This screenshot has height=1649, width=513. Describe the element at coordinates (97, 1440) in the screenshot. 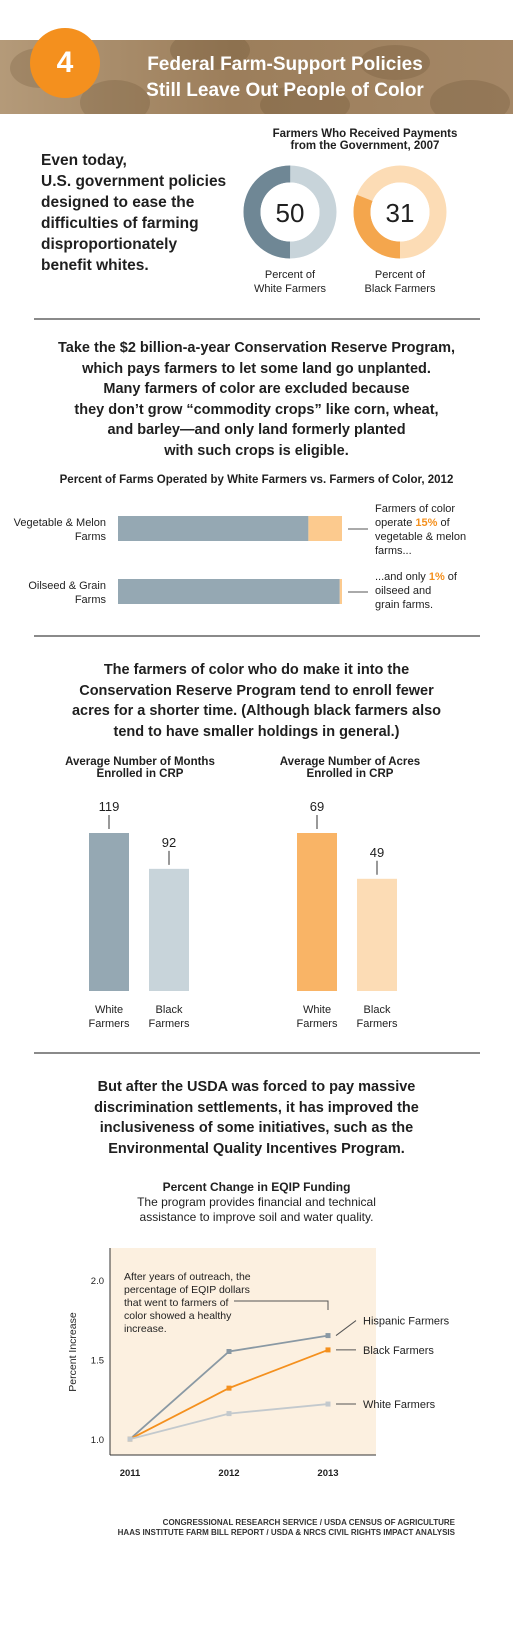

I see `y-tick-label-1: 1.0` at that location.